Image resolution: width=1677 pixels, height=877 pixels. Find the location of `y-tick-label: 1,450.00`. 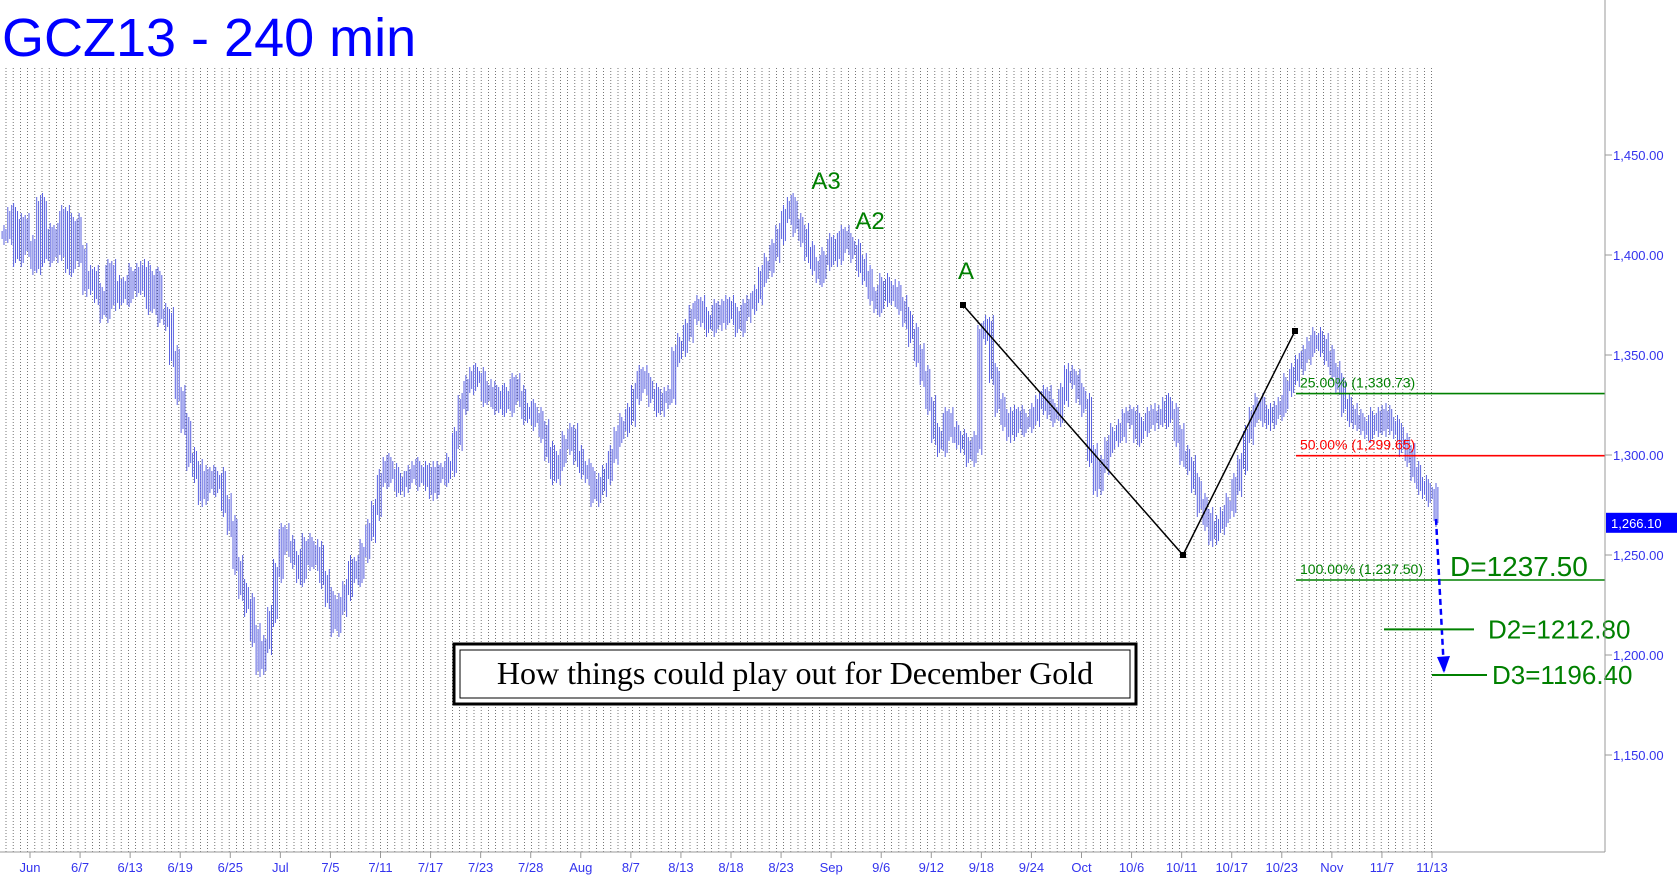

y-tick-label: 1,450.00 is located at coordinates (1638, 155).